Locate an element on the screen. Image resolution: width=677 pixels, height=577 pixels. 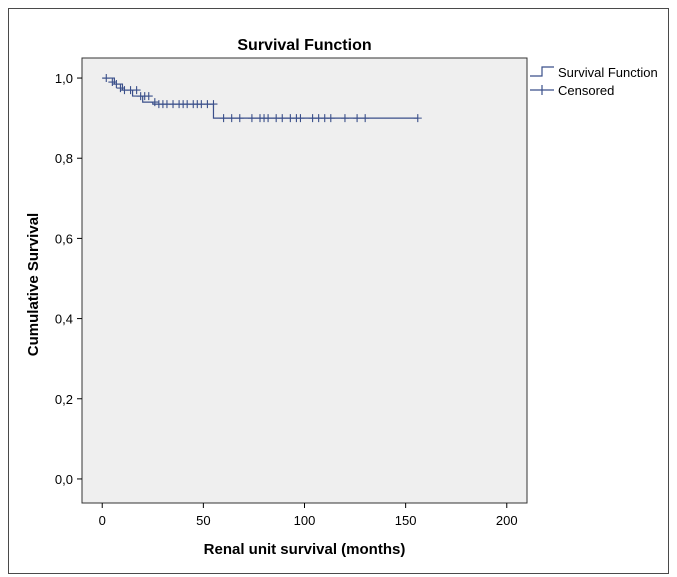
legend-plus-symbol is located at coordinates (542, 90).